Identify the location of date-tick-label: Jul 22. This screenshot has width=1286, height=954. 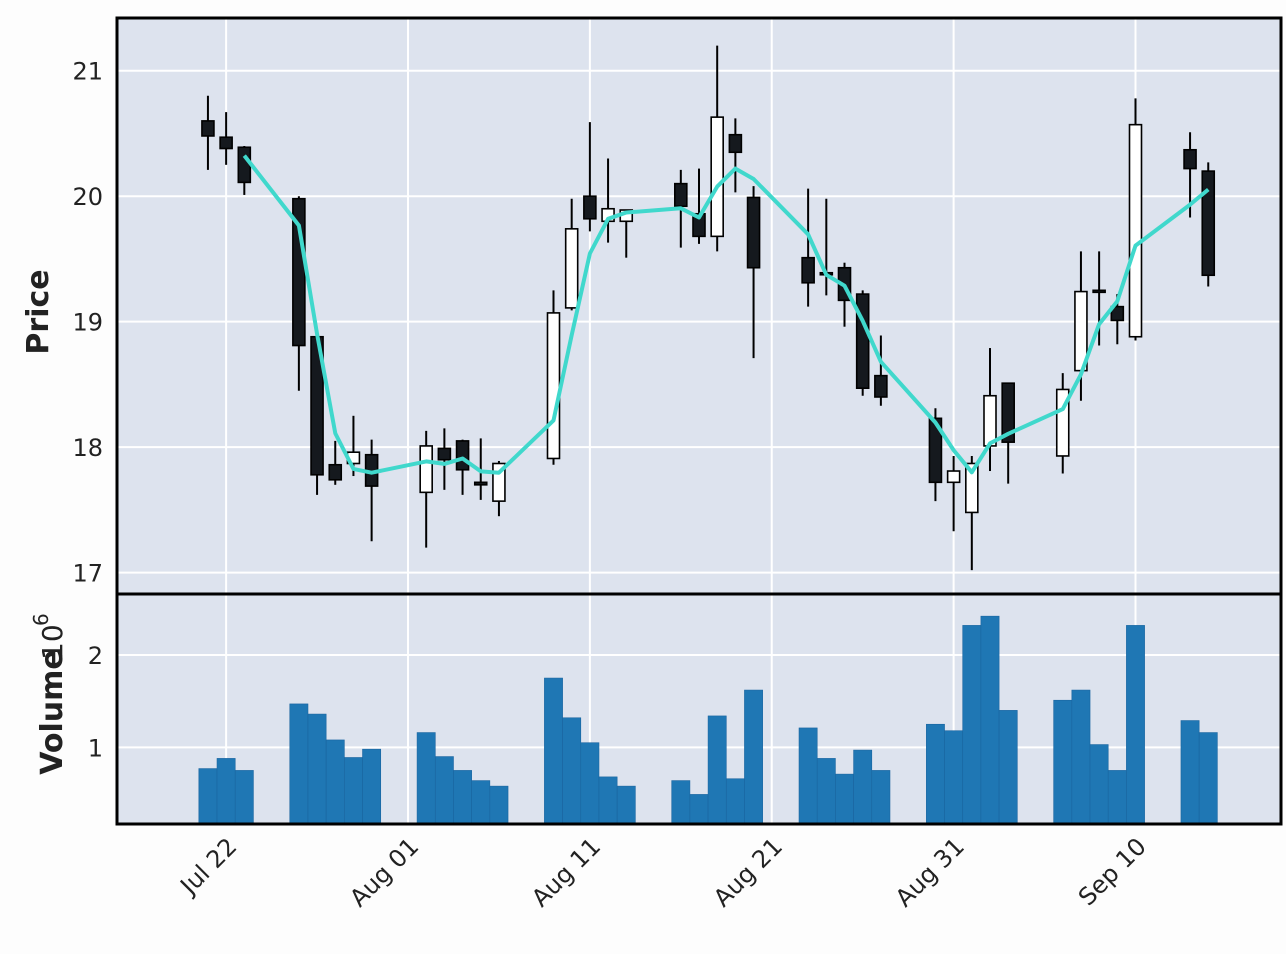
(208, 866).